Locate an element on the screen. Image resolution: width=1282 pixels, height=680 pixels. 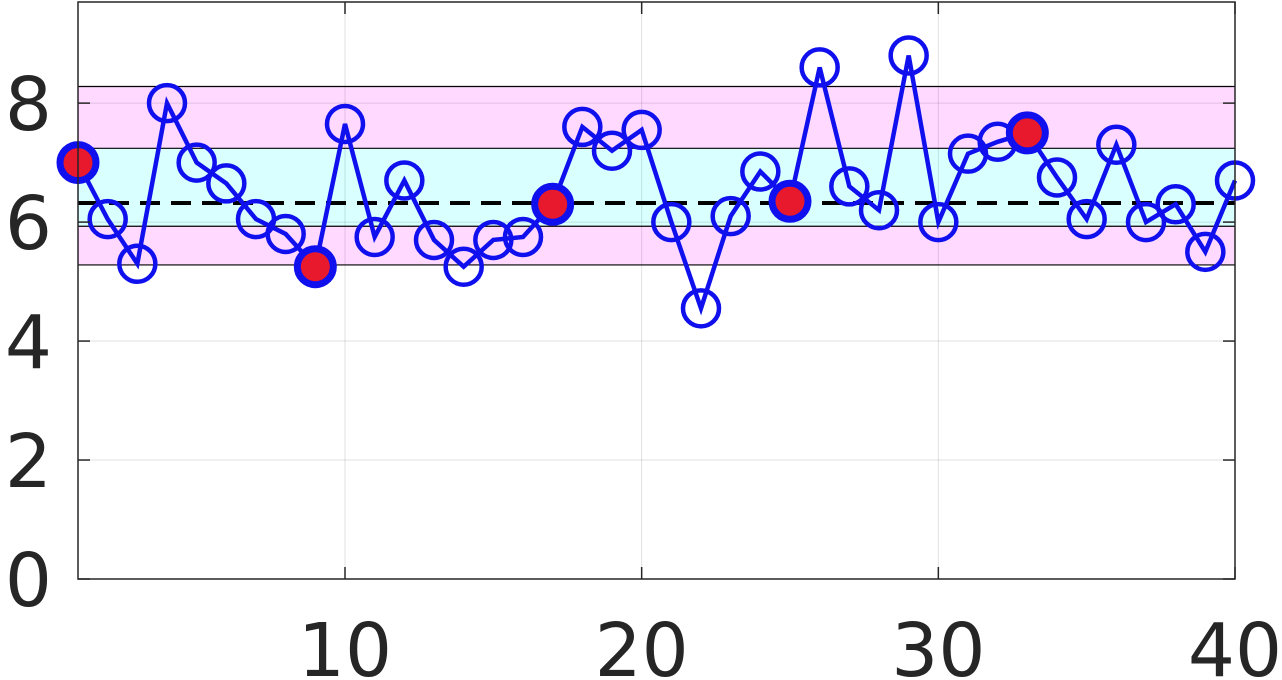
x-tick-label: 10 is located at coordinates (345, 644).